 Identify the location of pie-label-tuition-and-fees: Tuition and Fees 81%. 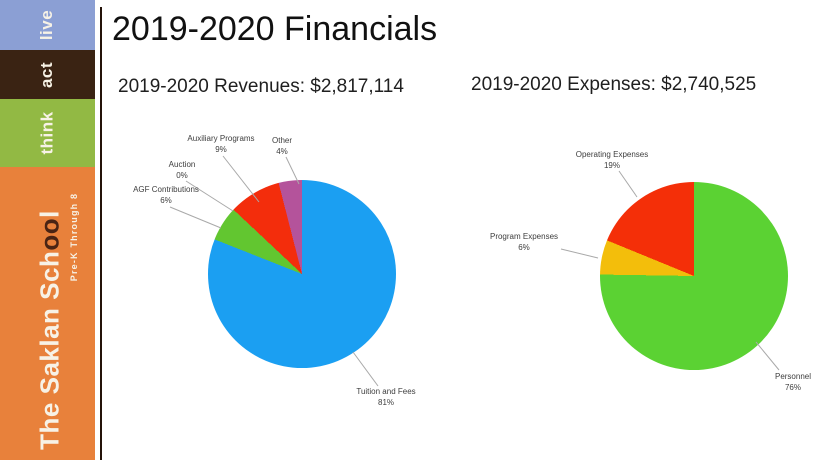
(385, 397).